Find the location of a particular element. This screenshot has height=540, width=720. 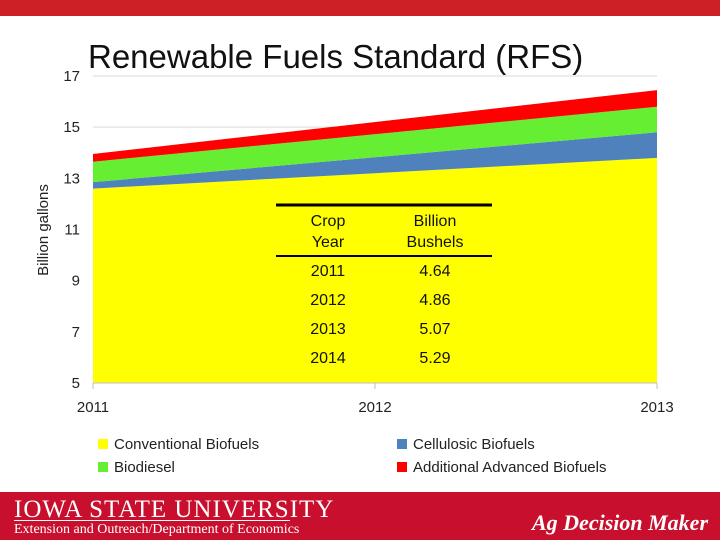

y-tick-label: 5 is located at coordinates (76, 383).